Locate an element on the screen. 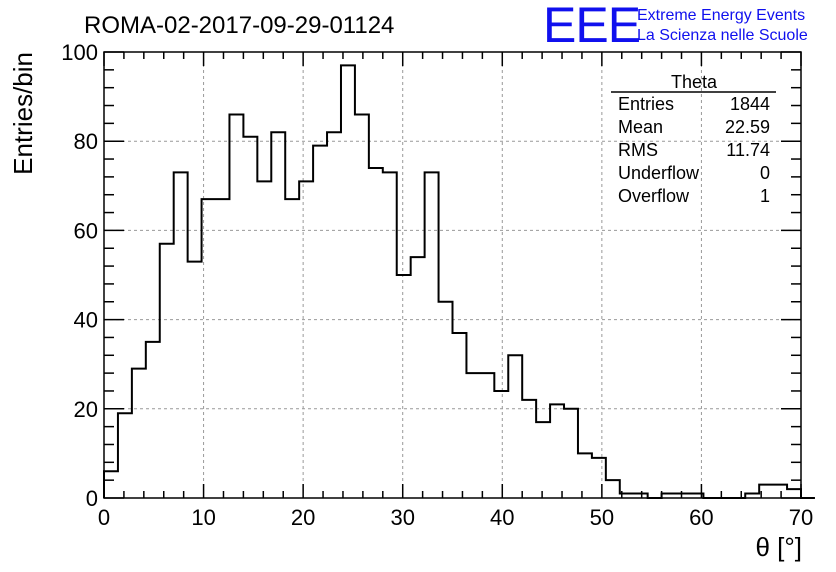 This screenshot has width=836, height=572. x-tick-label: 30 is located at coordinates (402, 517).